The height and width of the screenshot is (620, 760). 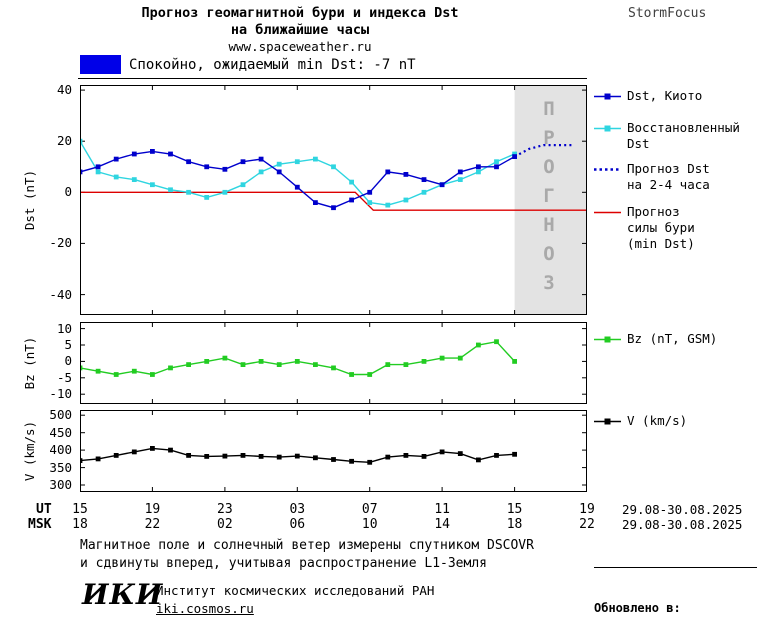 I want to click on y-tick-label: -20, so click(x=60, y=243).